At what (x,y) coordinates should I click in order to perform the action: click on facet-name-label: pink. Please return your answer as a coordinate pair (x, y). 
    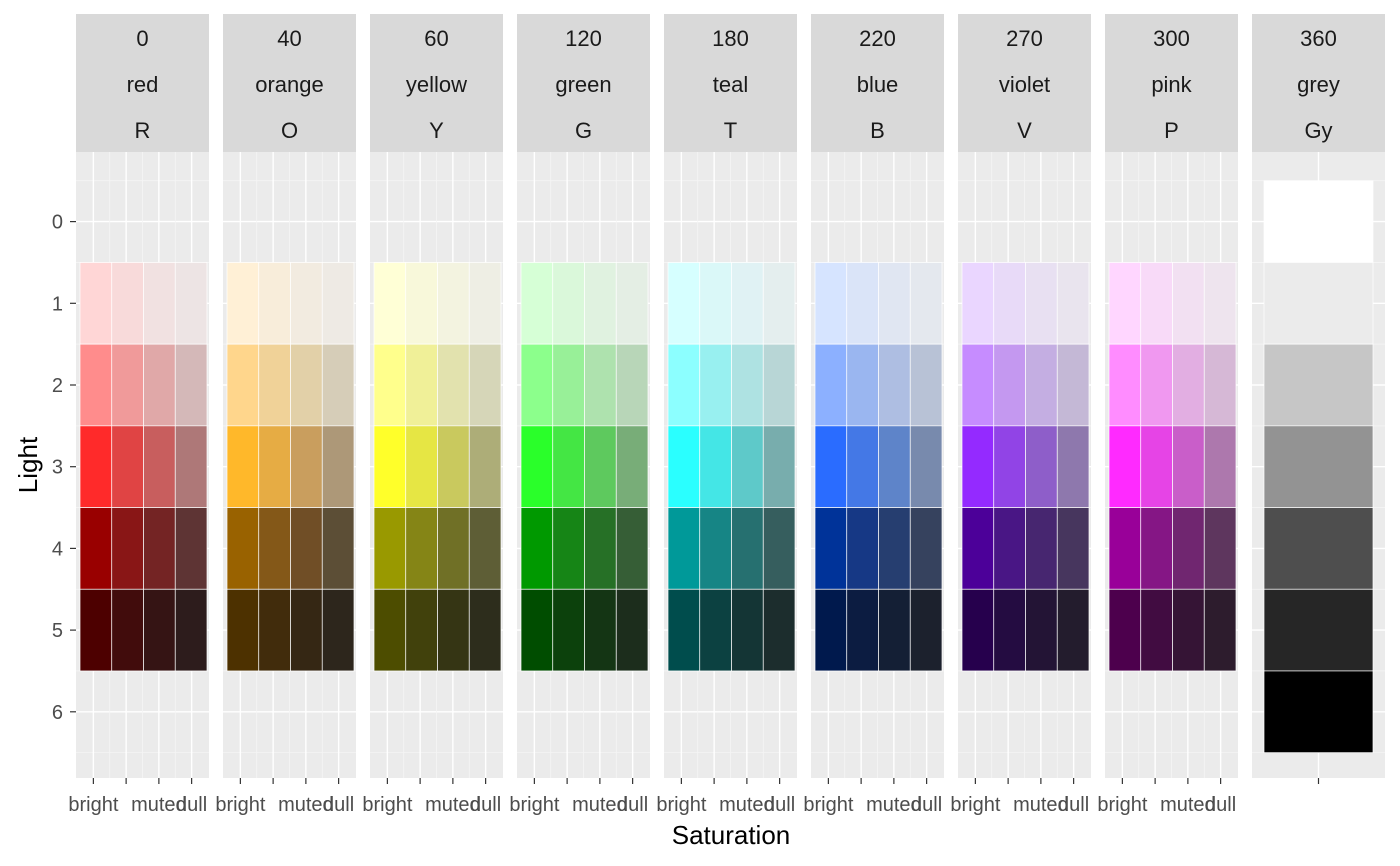
    Looking at the image, I should click on (1171, 84).